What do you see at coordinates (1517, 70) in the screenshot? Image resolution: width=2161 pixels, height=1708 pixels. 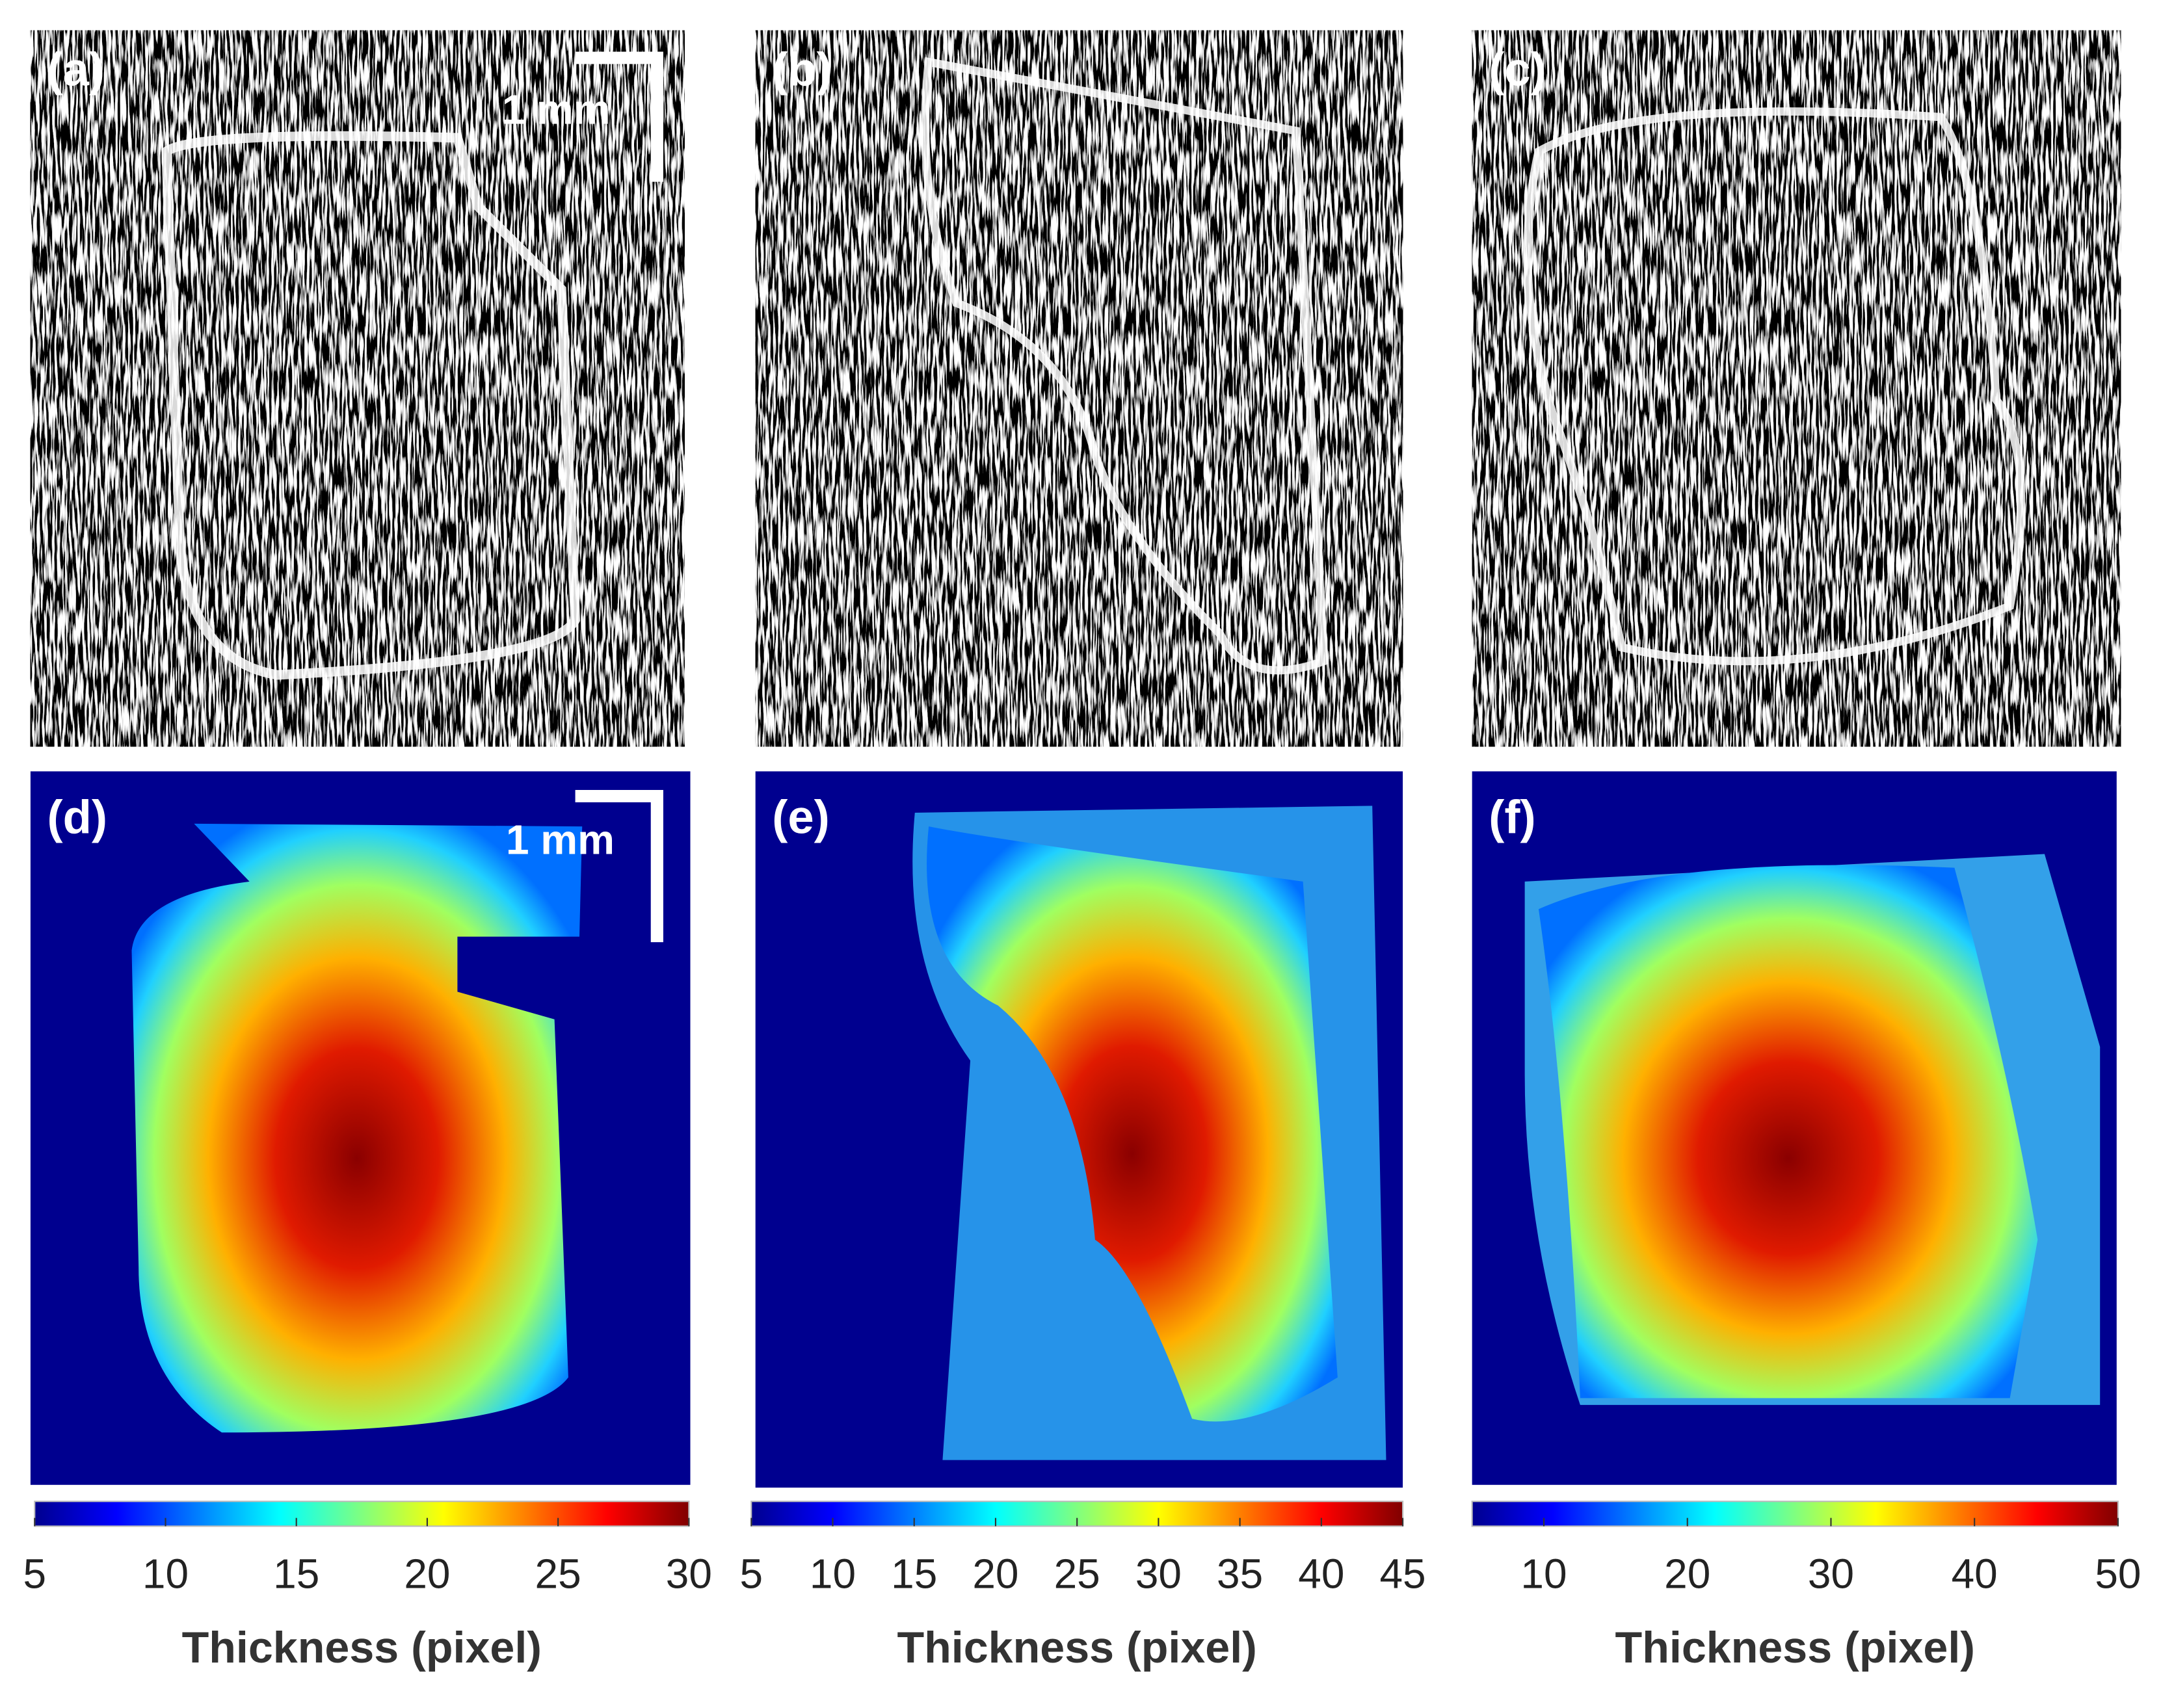 I see `panel-label: (c)` at bounding box center [1517, 70].